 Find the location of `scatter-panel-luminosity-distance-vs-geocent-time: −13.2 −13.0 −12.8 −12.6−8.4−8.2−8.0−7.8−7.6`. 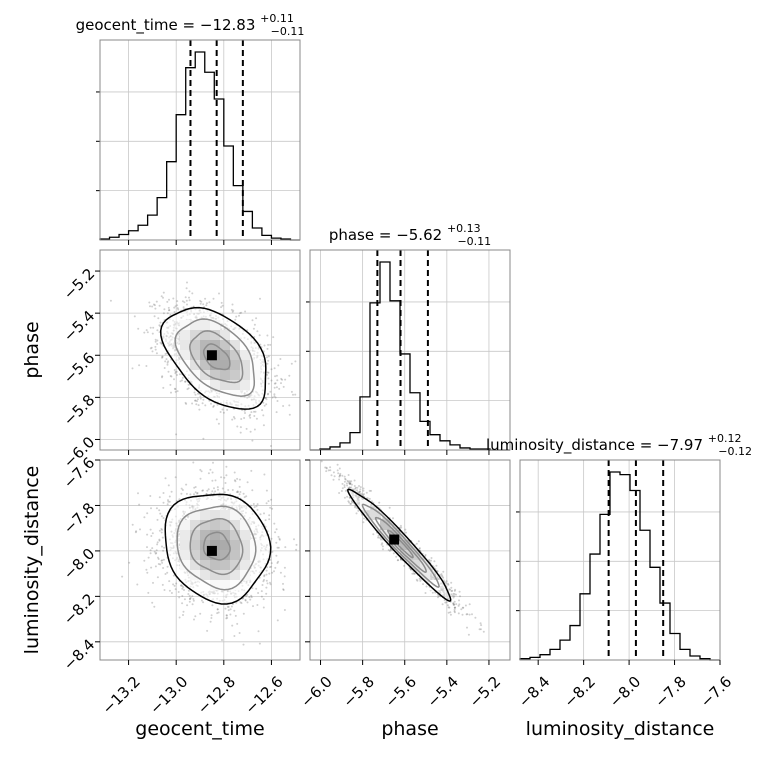

scatter-panel-luminosity-distance-vs-geocent-time: −13.2 −13.0 −12.8 −12.6−8.4−8.2−8.0−7.8−7.6 is located at coordinates (180, 586).